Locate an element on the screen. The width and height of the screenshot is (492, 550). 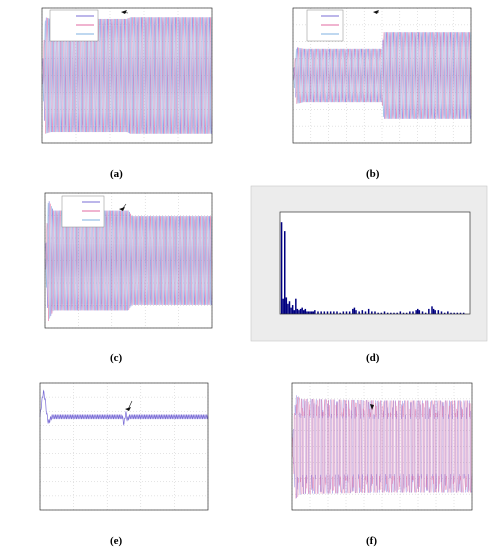
chart-a is located at coordinates (127, 75).